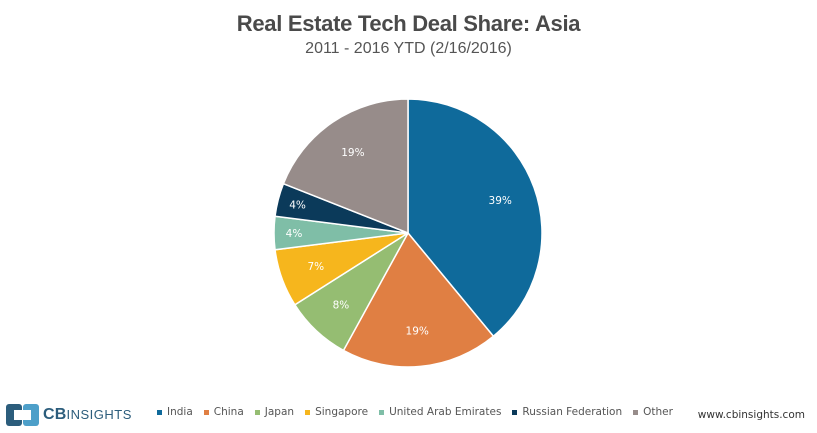  Describe the element at coordinates (751, 415) in the screenshot. I see `website-url: www.cbinsights.com` at that location.